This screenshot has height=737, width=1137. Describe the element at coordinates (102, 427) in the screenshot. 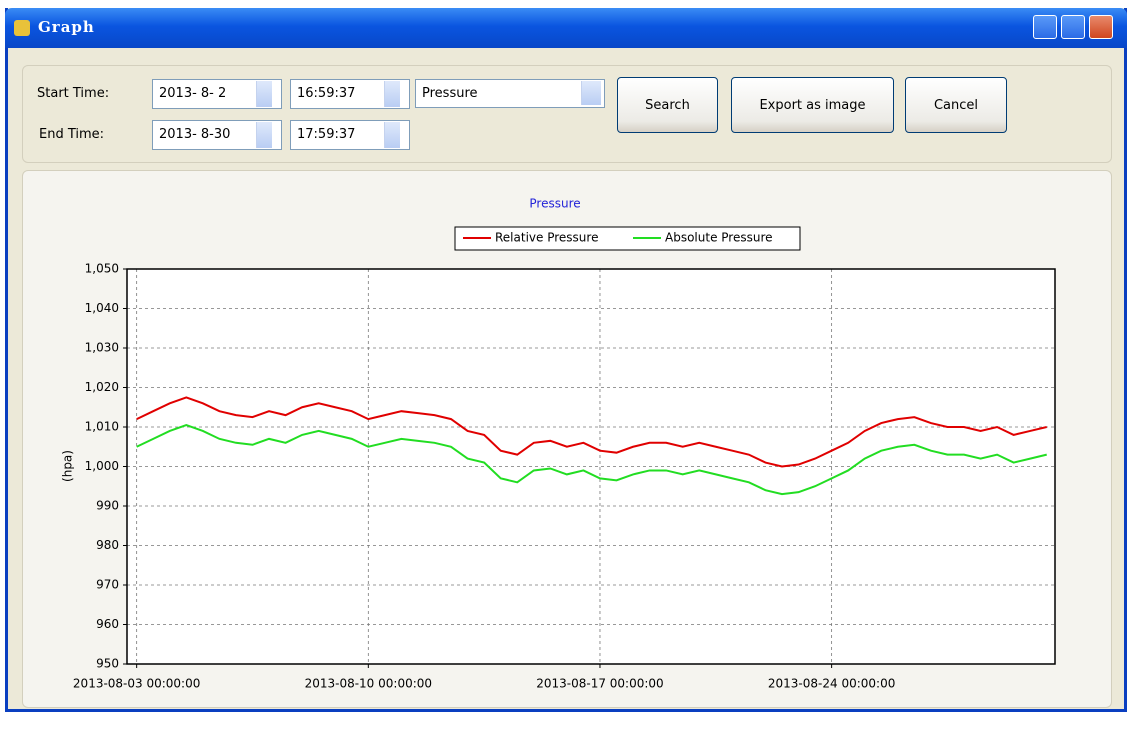

I see `y-tick-label: 1,010` at that location.